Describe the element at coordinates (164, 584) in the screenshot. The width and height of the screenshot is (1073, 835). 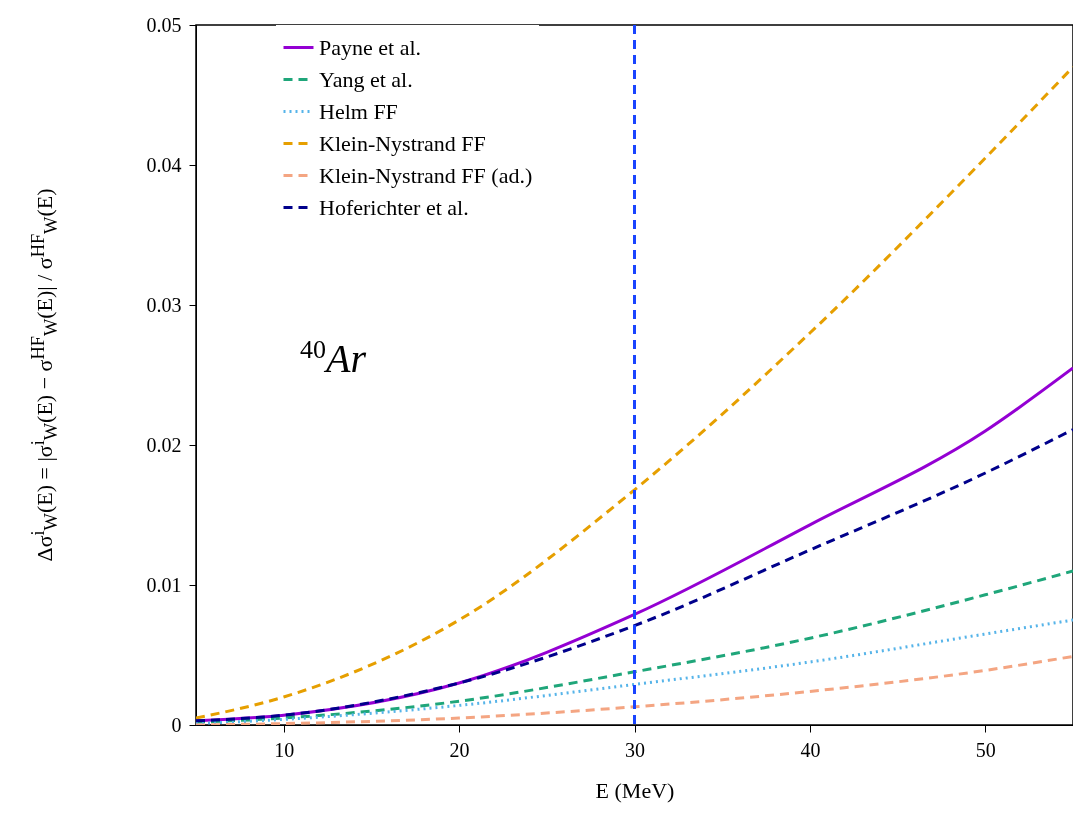
I see `y-tick-label: 0.01` at that location.